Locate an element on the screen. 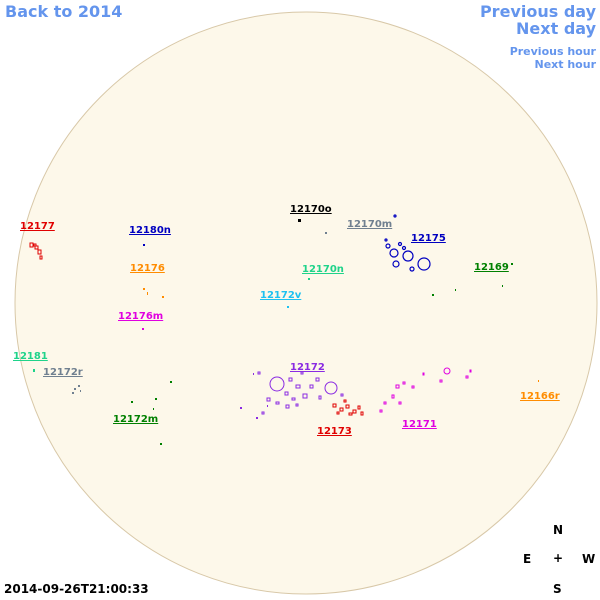  observation-timestamp: 2014-09-26T21:00:33 is located at coordinates (76, 589).